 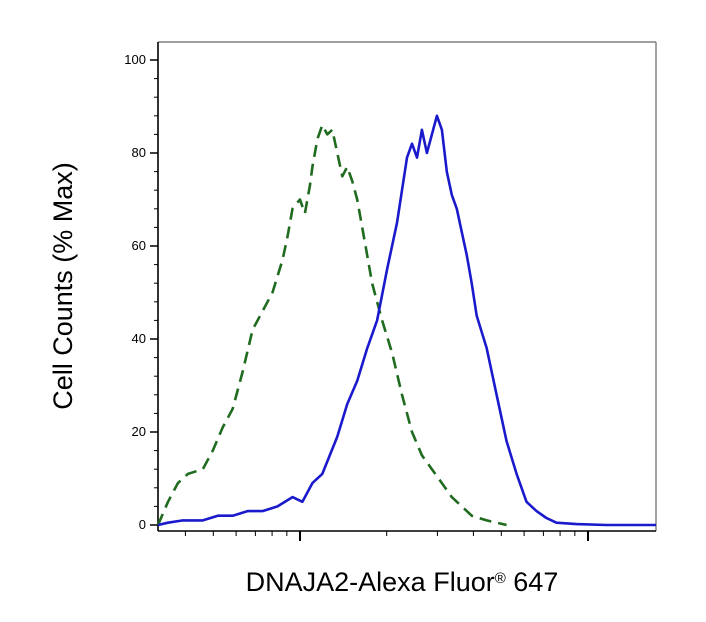 What do you see at coordinates (63, 286) in the screenshot?
I see `y-axis-title: Cell Counts (% Max)` at bounding box center [63, 286].